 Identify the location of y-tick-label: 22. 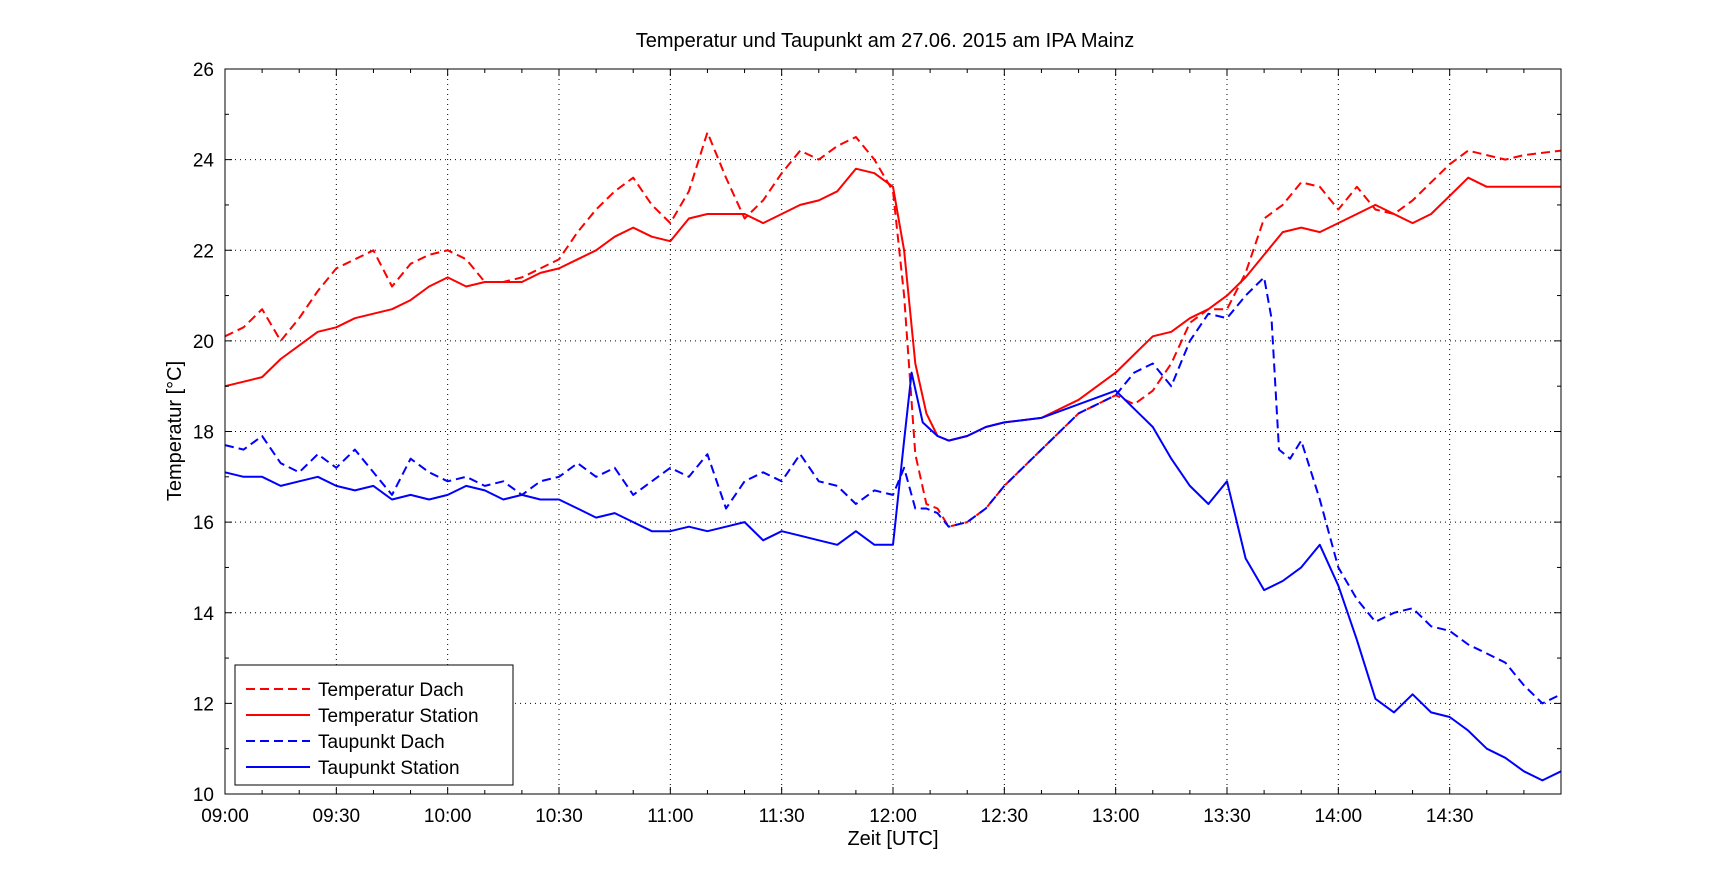
(203, 251).